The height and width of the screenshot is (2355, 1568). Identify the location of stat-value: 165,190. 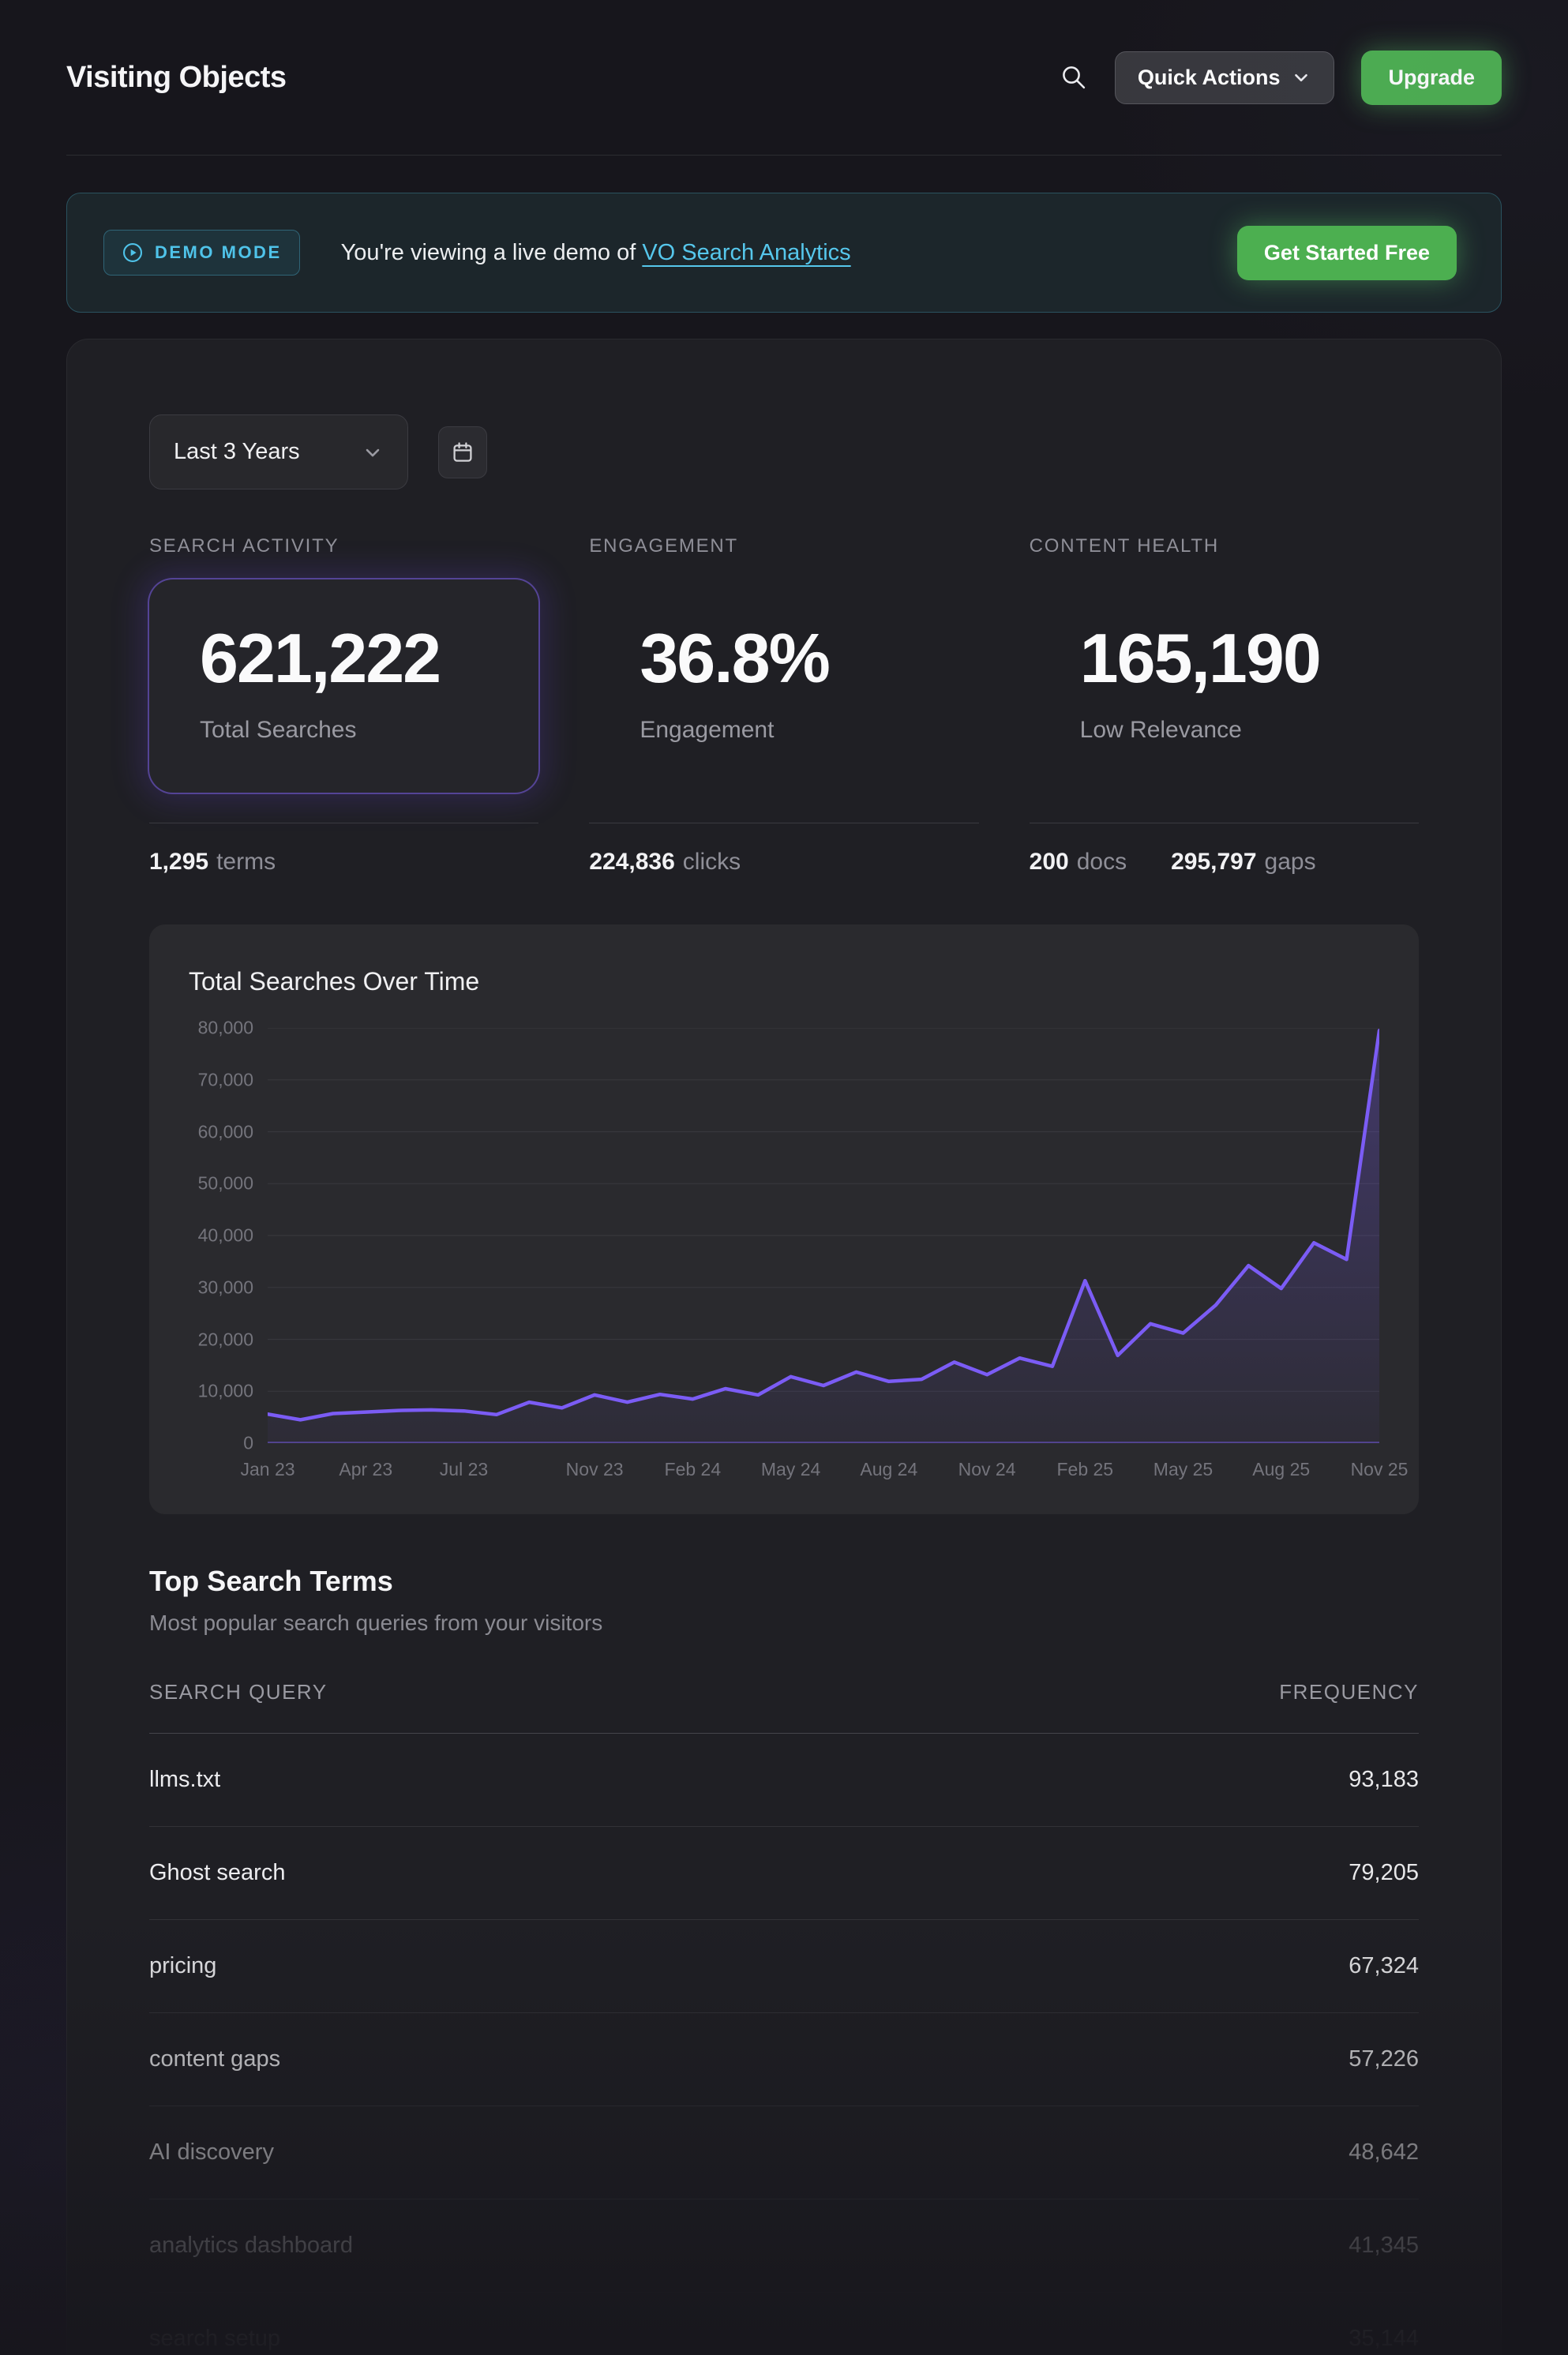
(1200, 658).